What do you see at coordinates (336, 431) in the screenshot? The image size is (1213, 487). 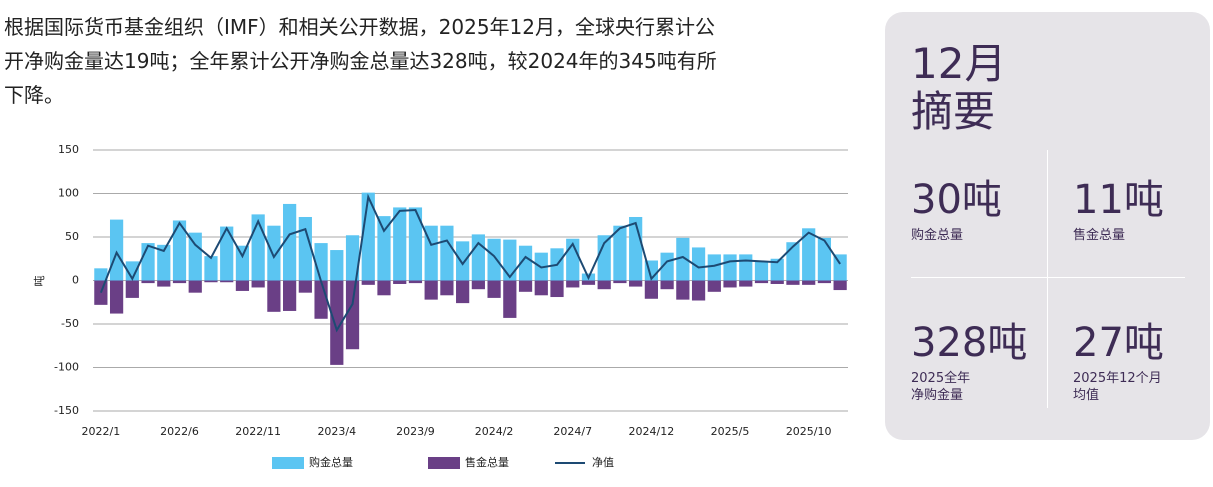 I see `x-tick-label: 2023/4` at bounding box center [336, 431].